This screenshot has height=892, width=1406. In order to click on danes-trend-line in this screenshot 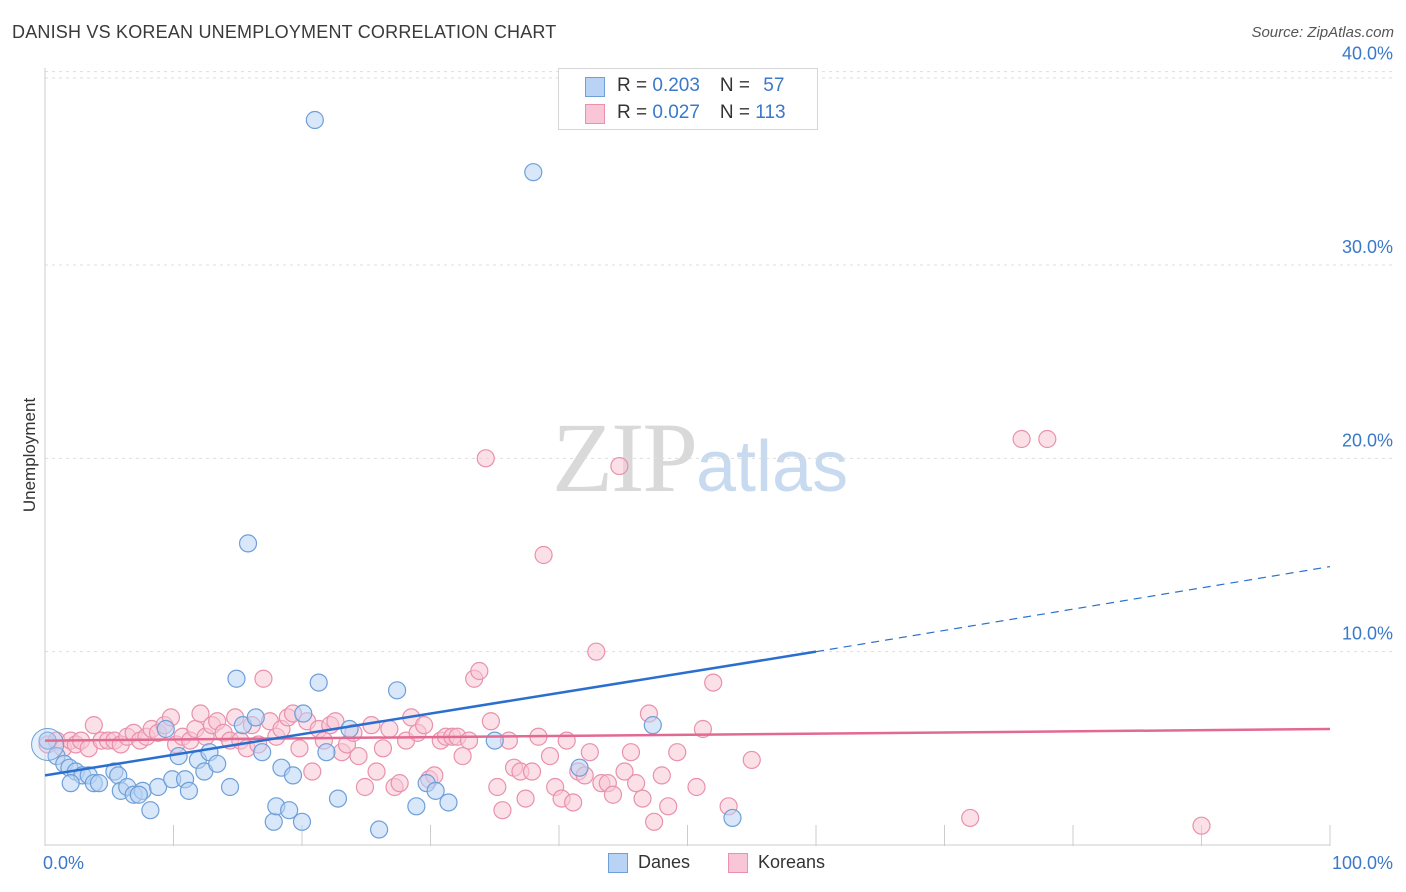, I will do `click(430, 713)`.